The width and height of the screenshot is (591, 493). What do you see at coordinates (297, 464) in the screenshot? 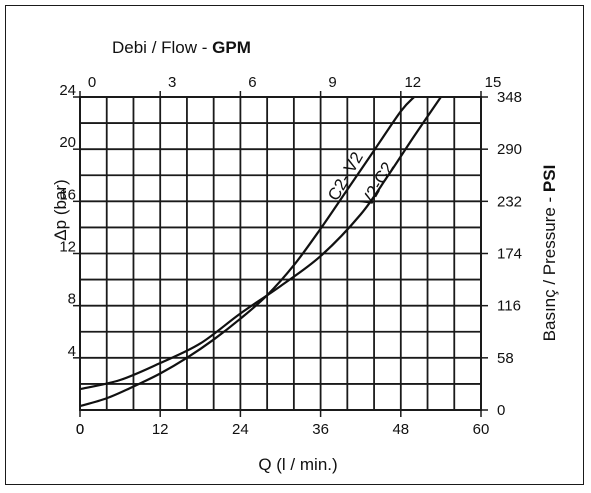
I see `x-axis-label: Q (l / min.)` at bounding box center [297, 464].